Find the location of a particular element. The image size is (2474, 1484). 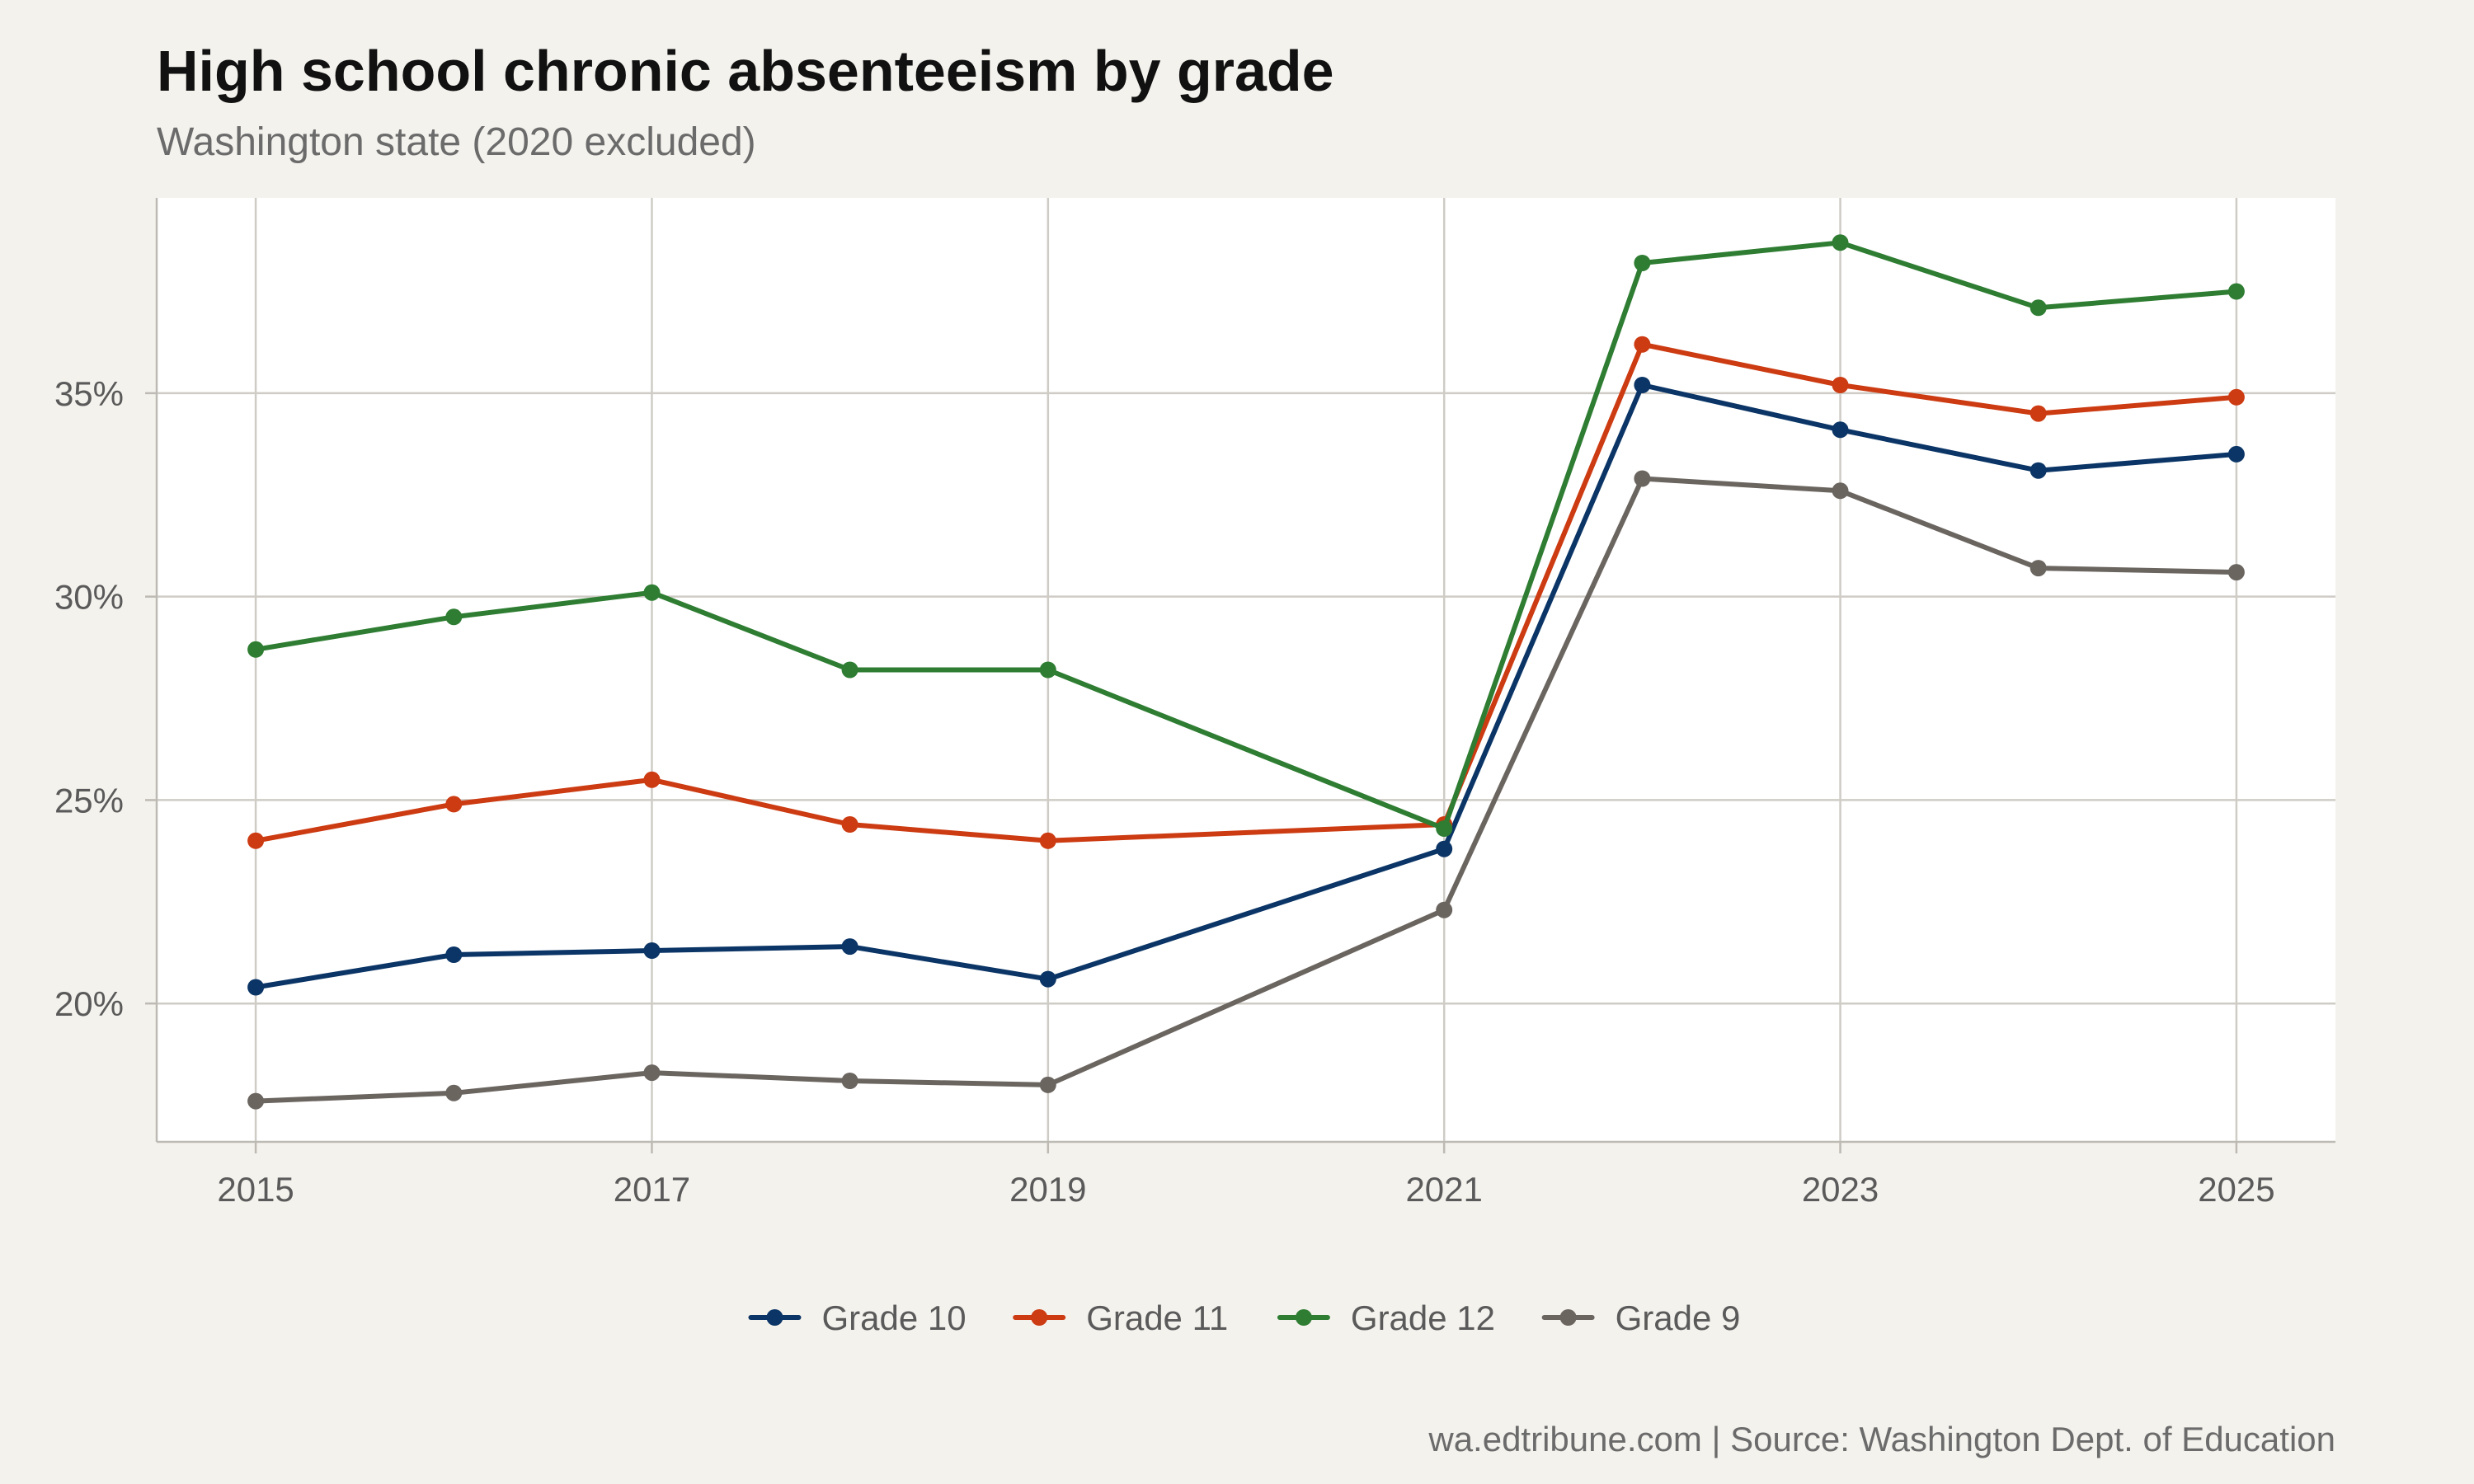

x-tick-label: 2015 is located at coordinates (255, 1189).